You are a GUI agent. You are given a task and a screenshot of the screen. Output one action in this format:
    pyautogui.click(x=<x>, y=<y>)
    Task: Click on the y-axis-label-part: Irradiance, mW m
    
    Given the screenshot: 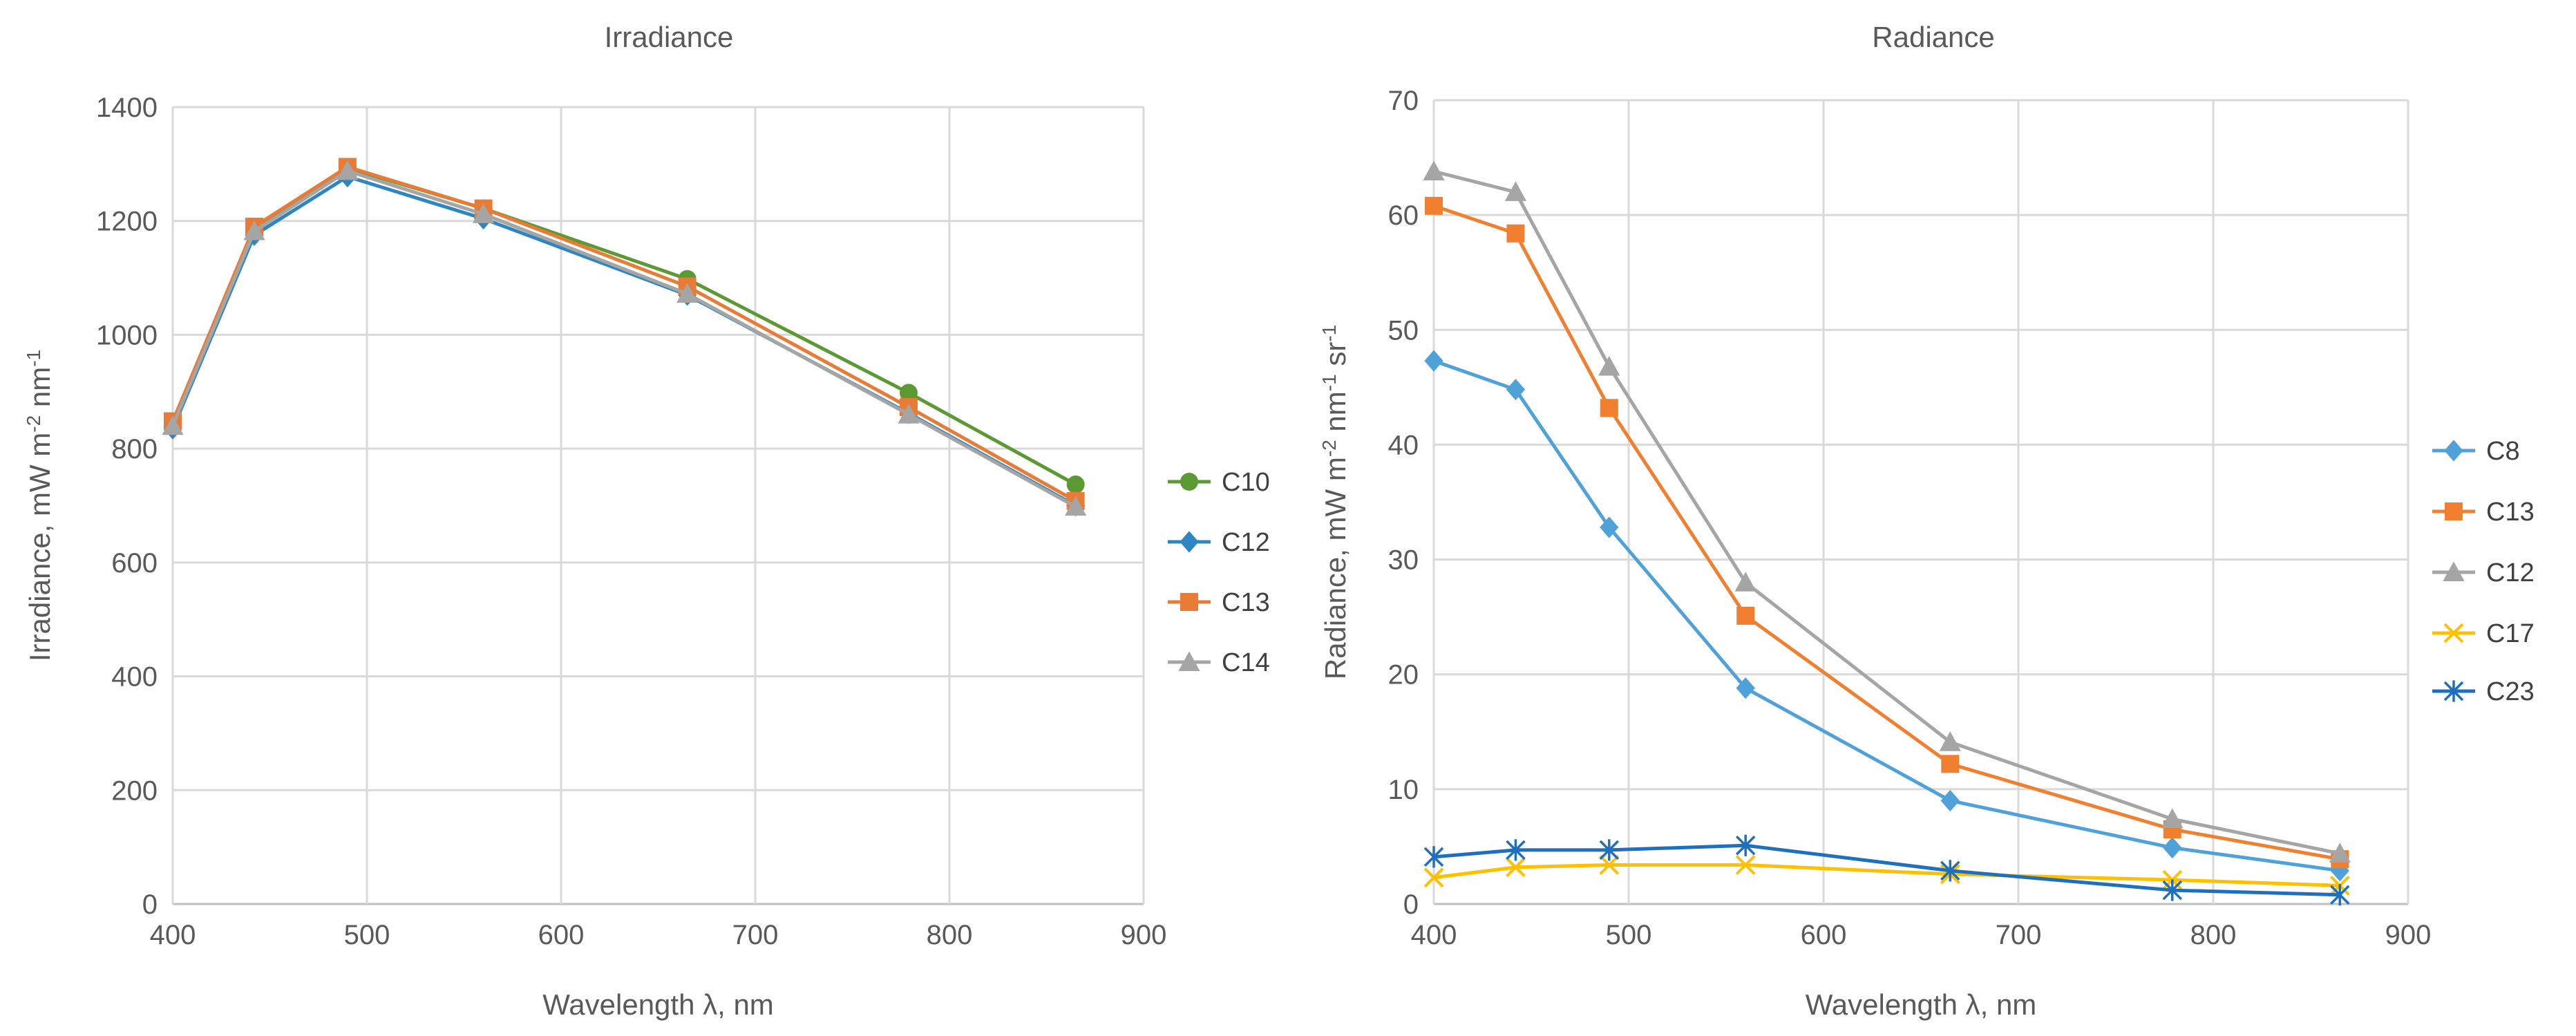 What is the action you would take?
    pyautogui.click(x=39, y=547)
    